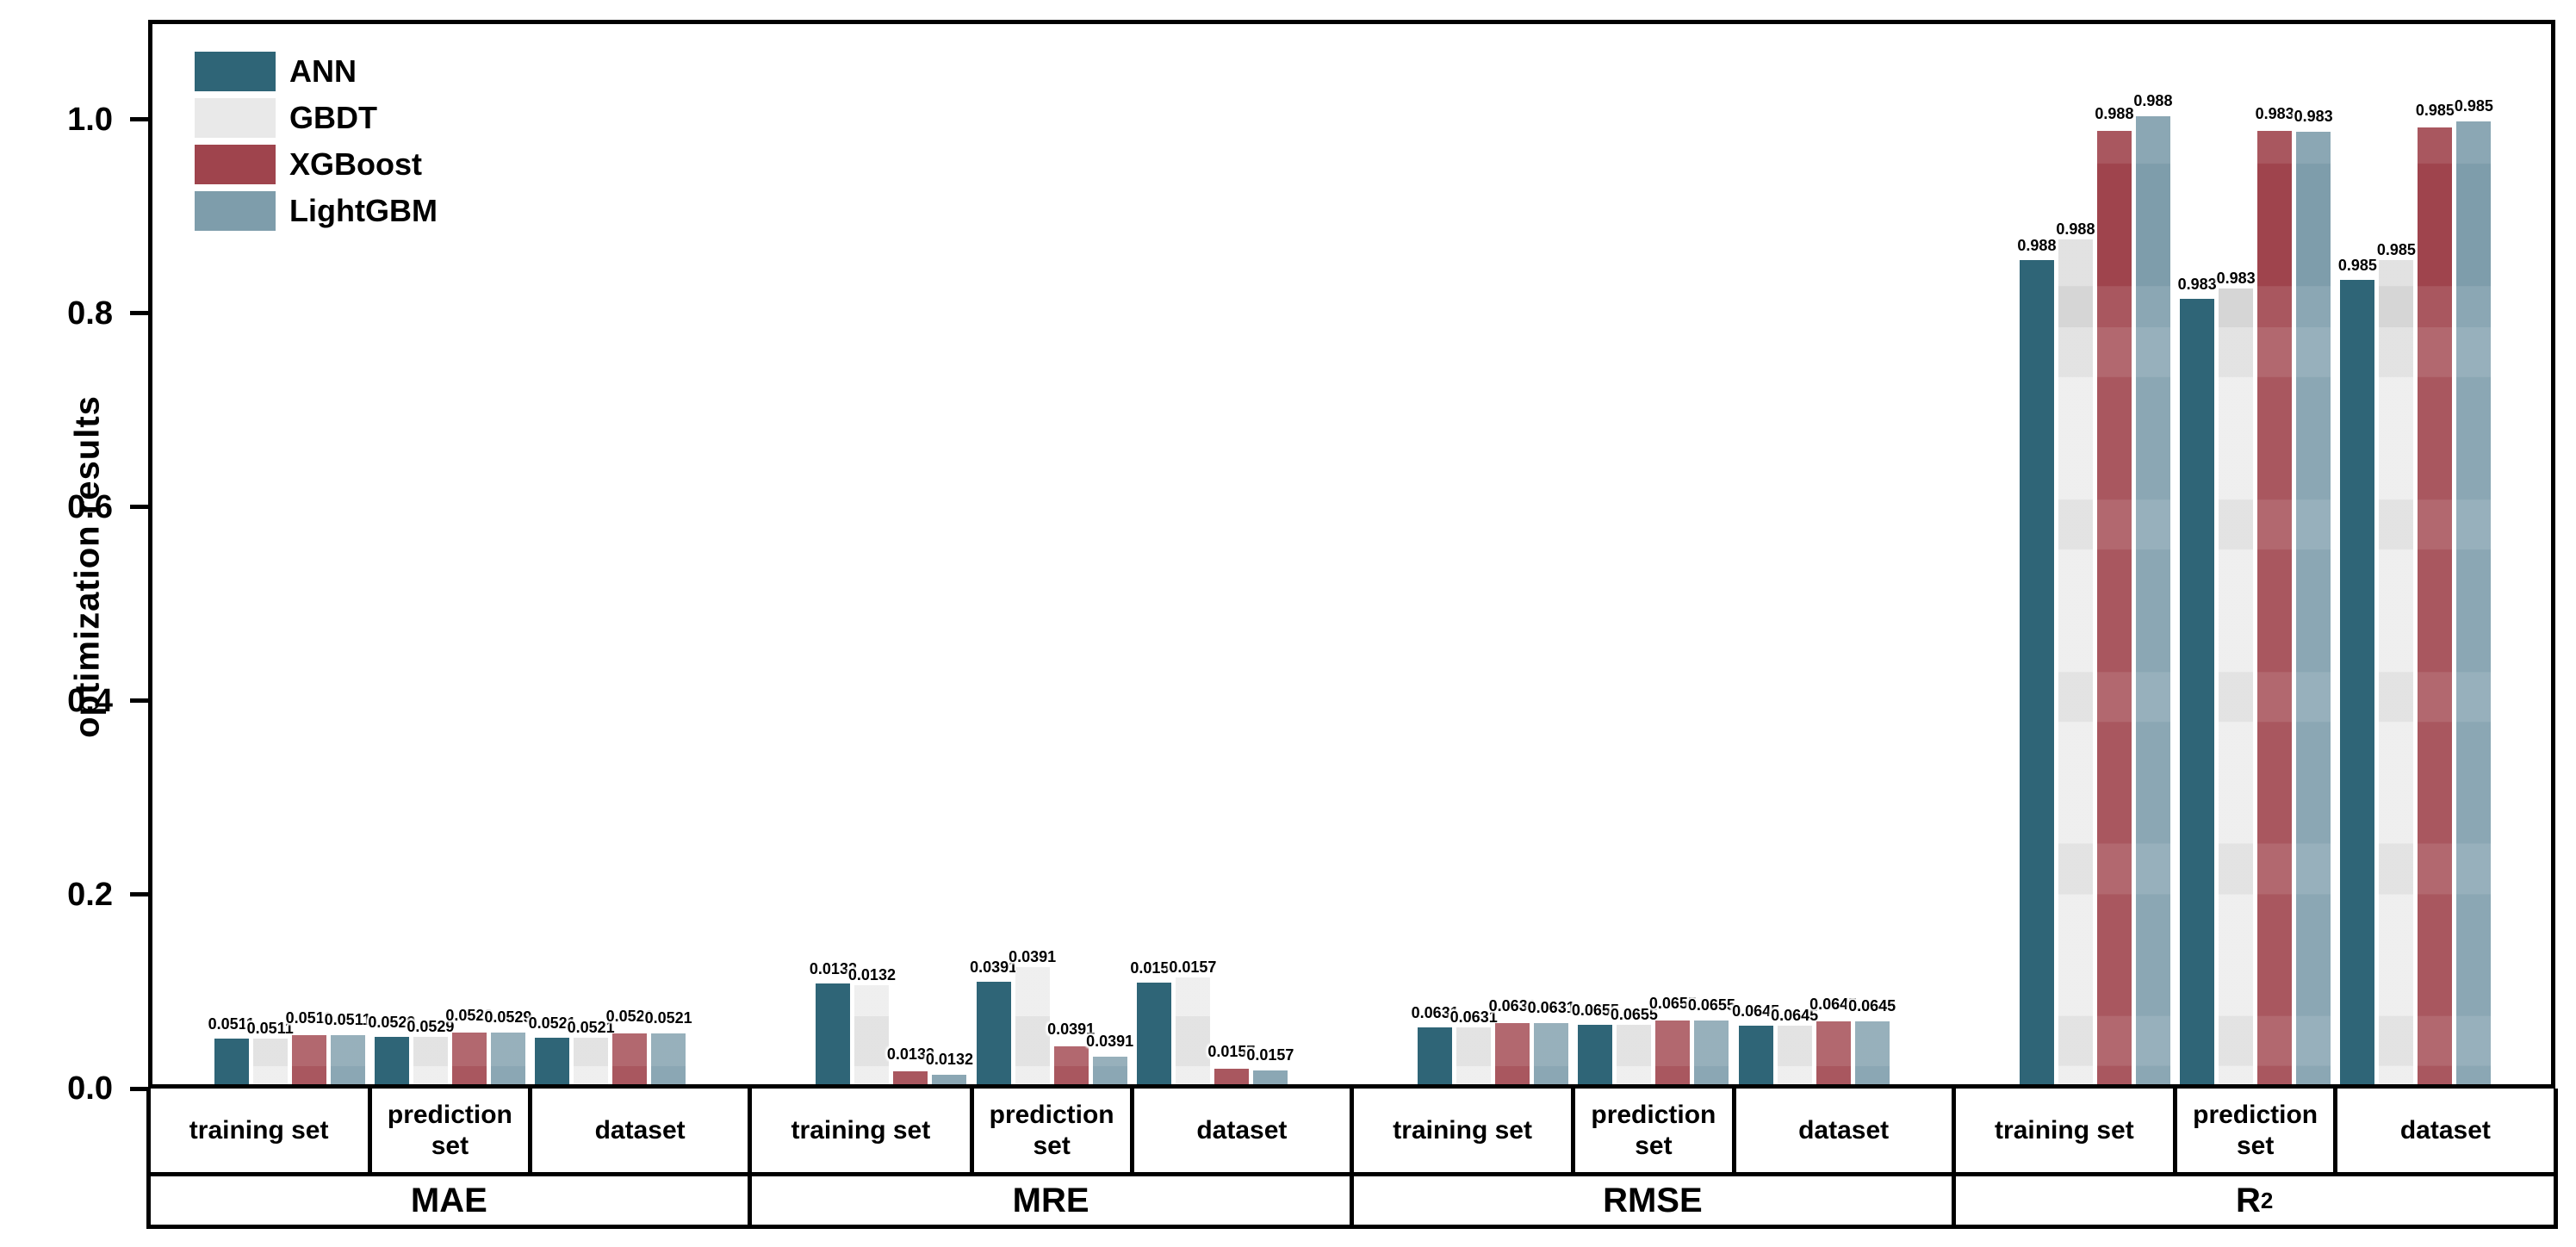 Image resolution: width=2576 pixels, height=1247 pixels. I want to click on legend-entry: GBDT, so click(316, 118).